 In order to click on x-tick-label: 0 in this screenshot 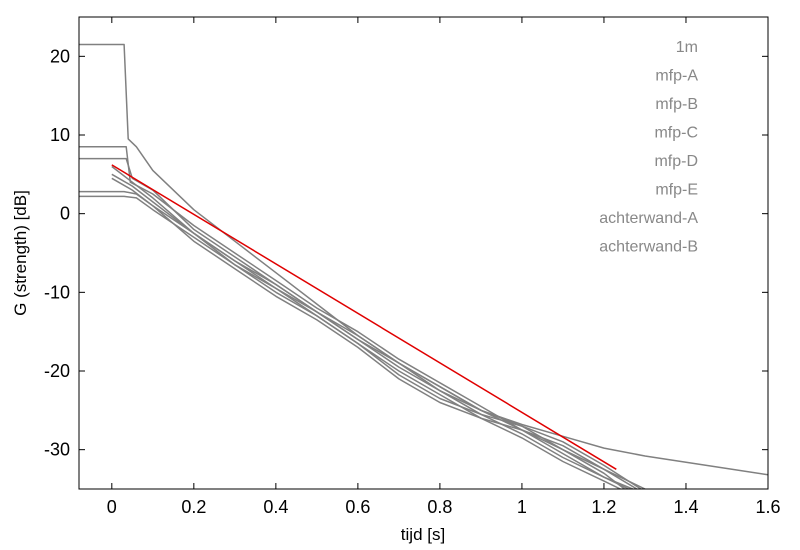, I will do `click(112, 507)`.